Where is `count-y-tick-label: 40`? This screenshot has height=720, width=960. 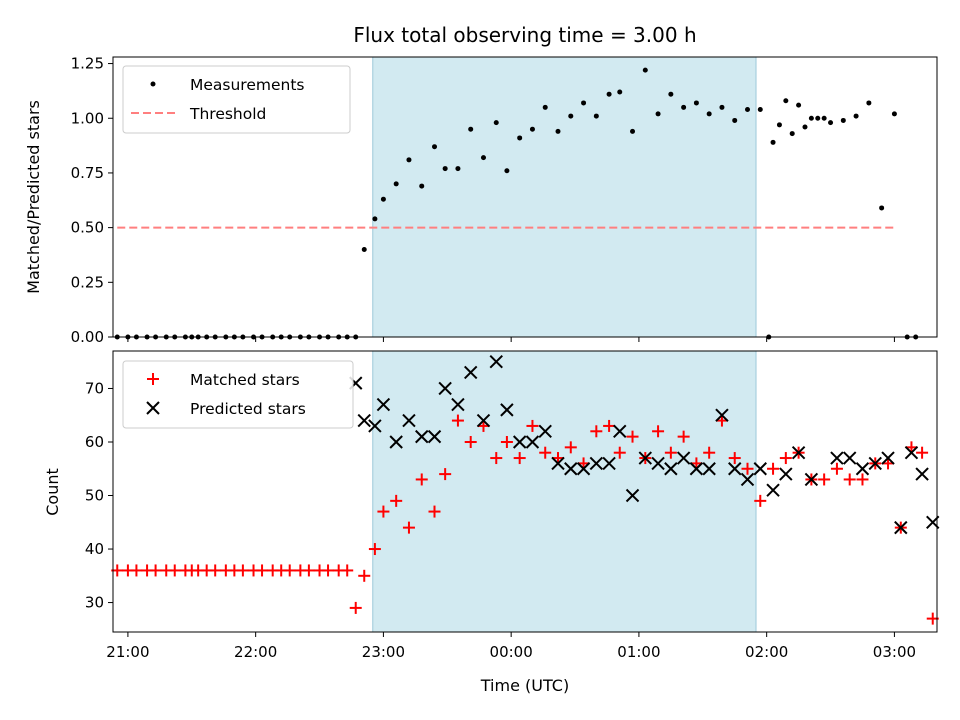 count-y-tick-label: 40 is located at coordinates (94, 549).